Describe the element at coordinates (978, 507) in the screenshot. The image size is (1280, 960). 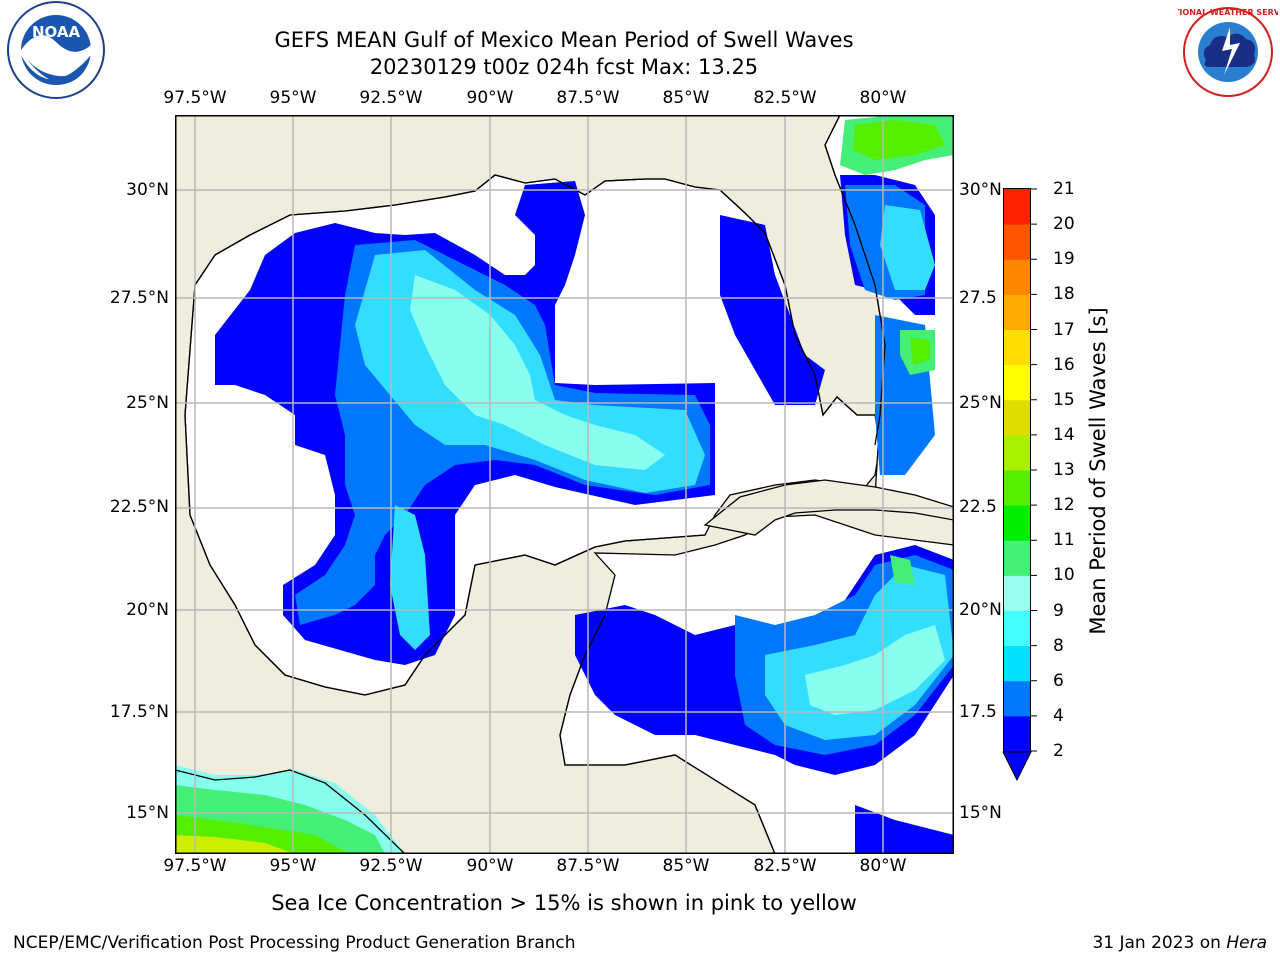
I see `lat-label-right: 22.5` at that location.